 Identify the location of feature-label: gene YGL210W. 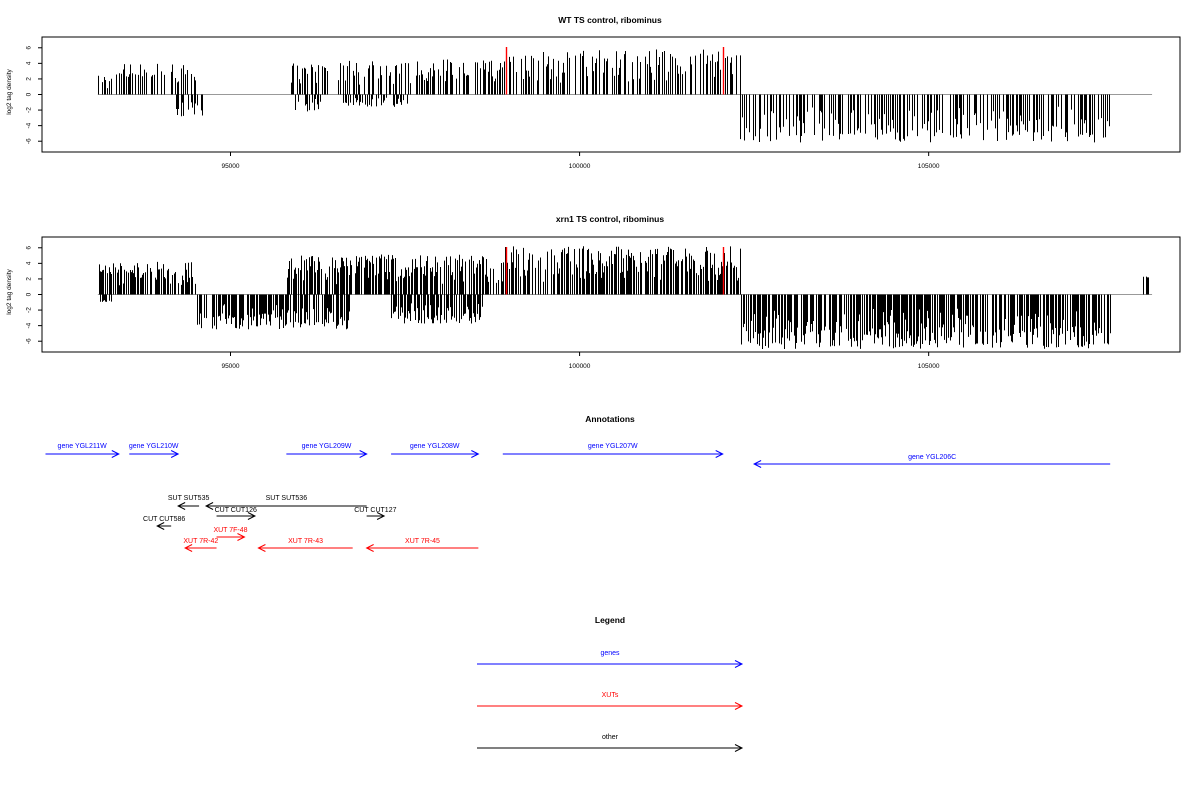
(154, 446).